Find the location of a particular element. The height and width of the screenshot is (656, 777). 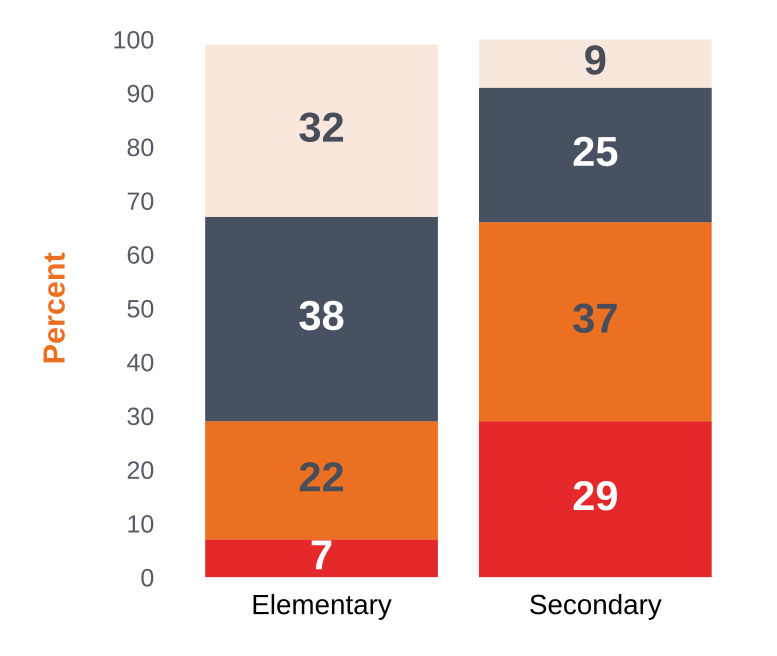

y-axis-title: Percent is located at coordinates (54, 307).